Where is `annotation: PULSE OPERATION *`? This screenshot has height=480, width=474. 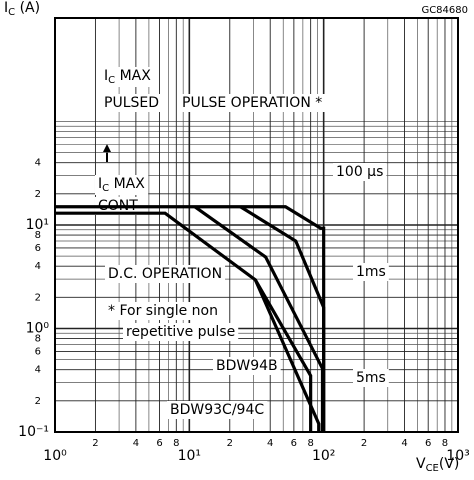
annotation: PULSE OPERATION * is located at coordinates (252, 103).